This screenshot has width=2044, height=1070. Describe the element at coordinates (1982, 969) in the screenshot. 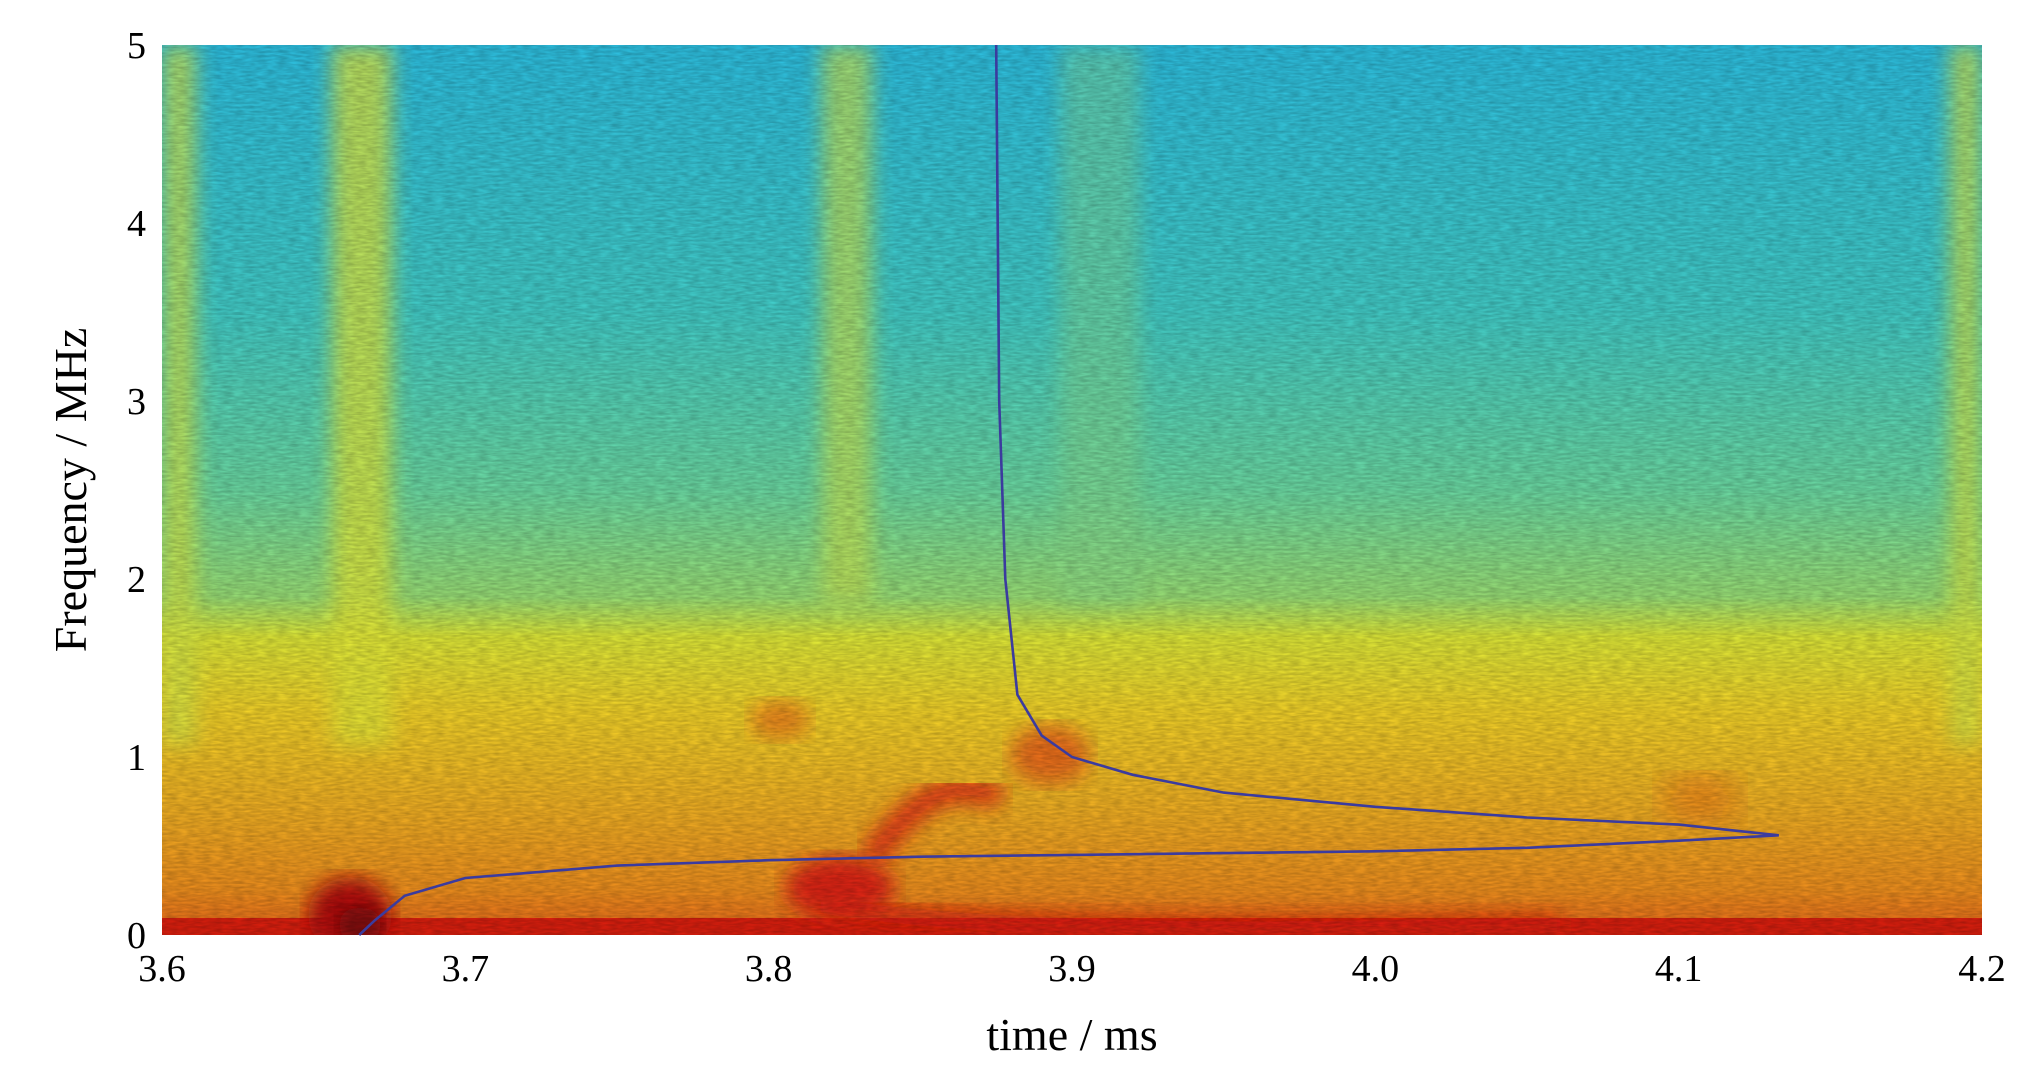

I see `x-tick-label: 4.2` at that location.